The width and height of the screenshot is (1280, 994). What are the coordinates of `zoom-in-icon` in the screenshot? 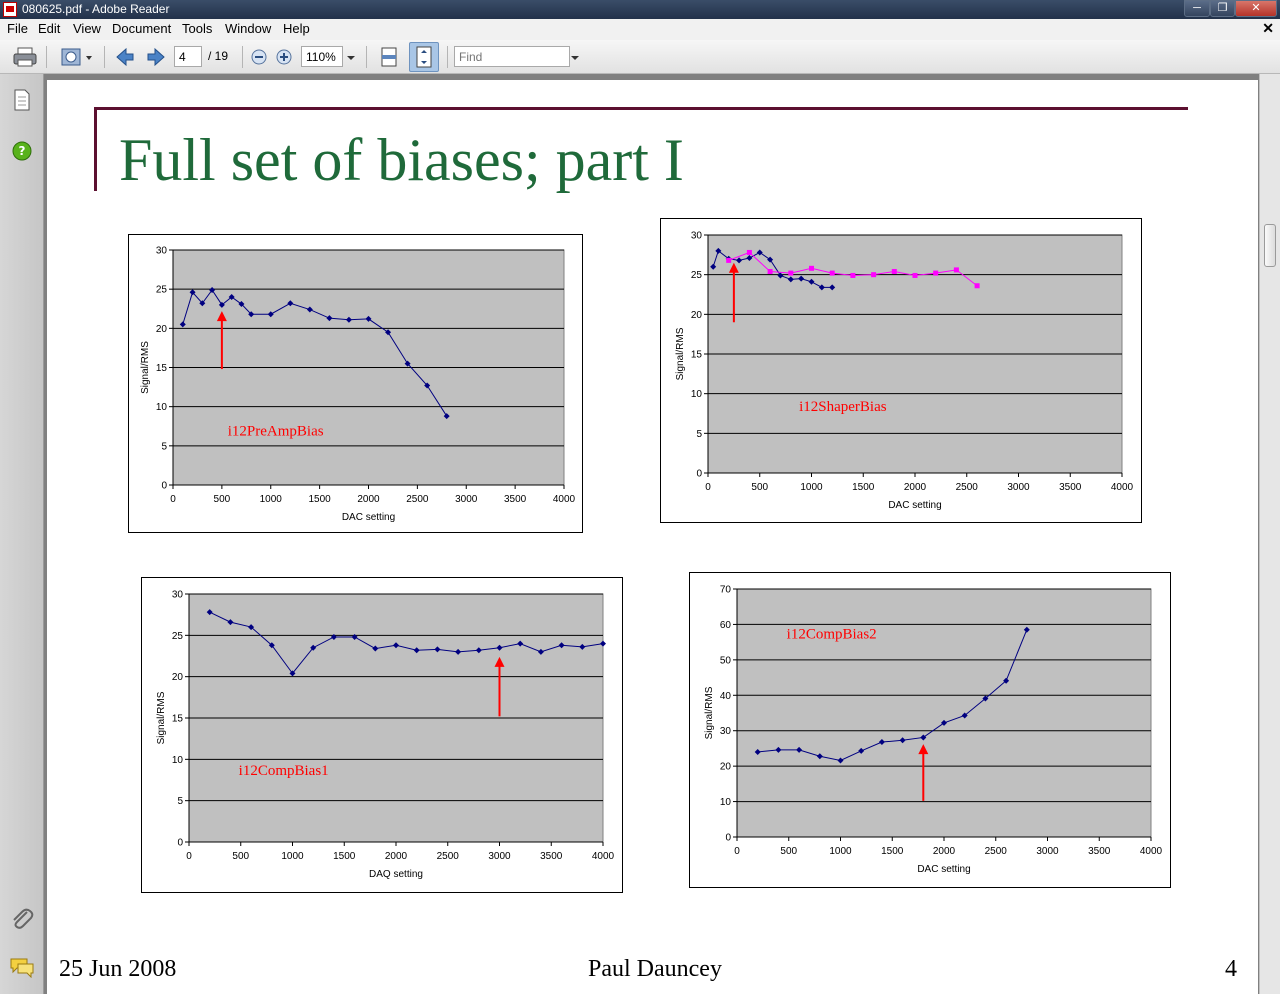 It's located at (284, 57).